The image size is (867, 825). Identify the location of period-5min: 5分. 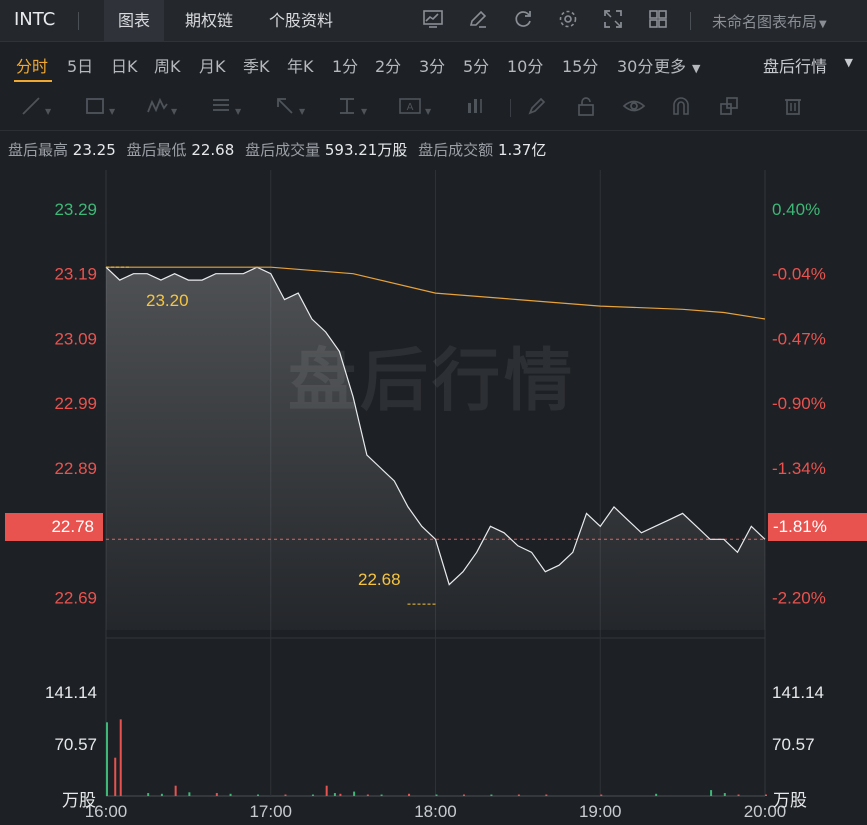
(476, 66).